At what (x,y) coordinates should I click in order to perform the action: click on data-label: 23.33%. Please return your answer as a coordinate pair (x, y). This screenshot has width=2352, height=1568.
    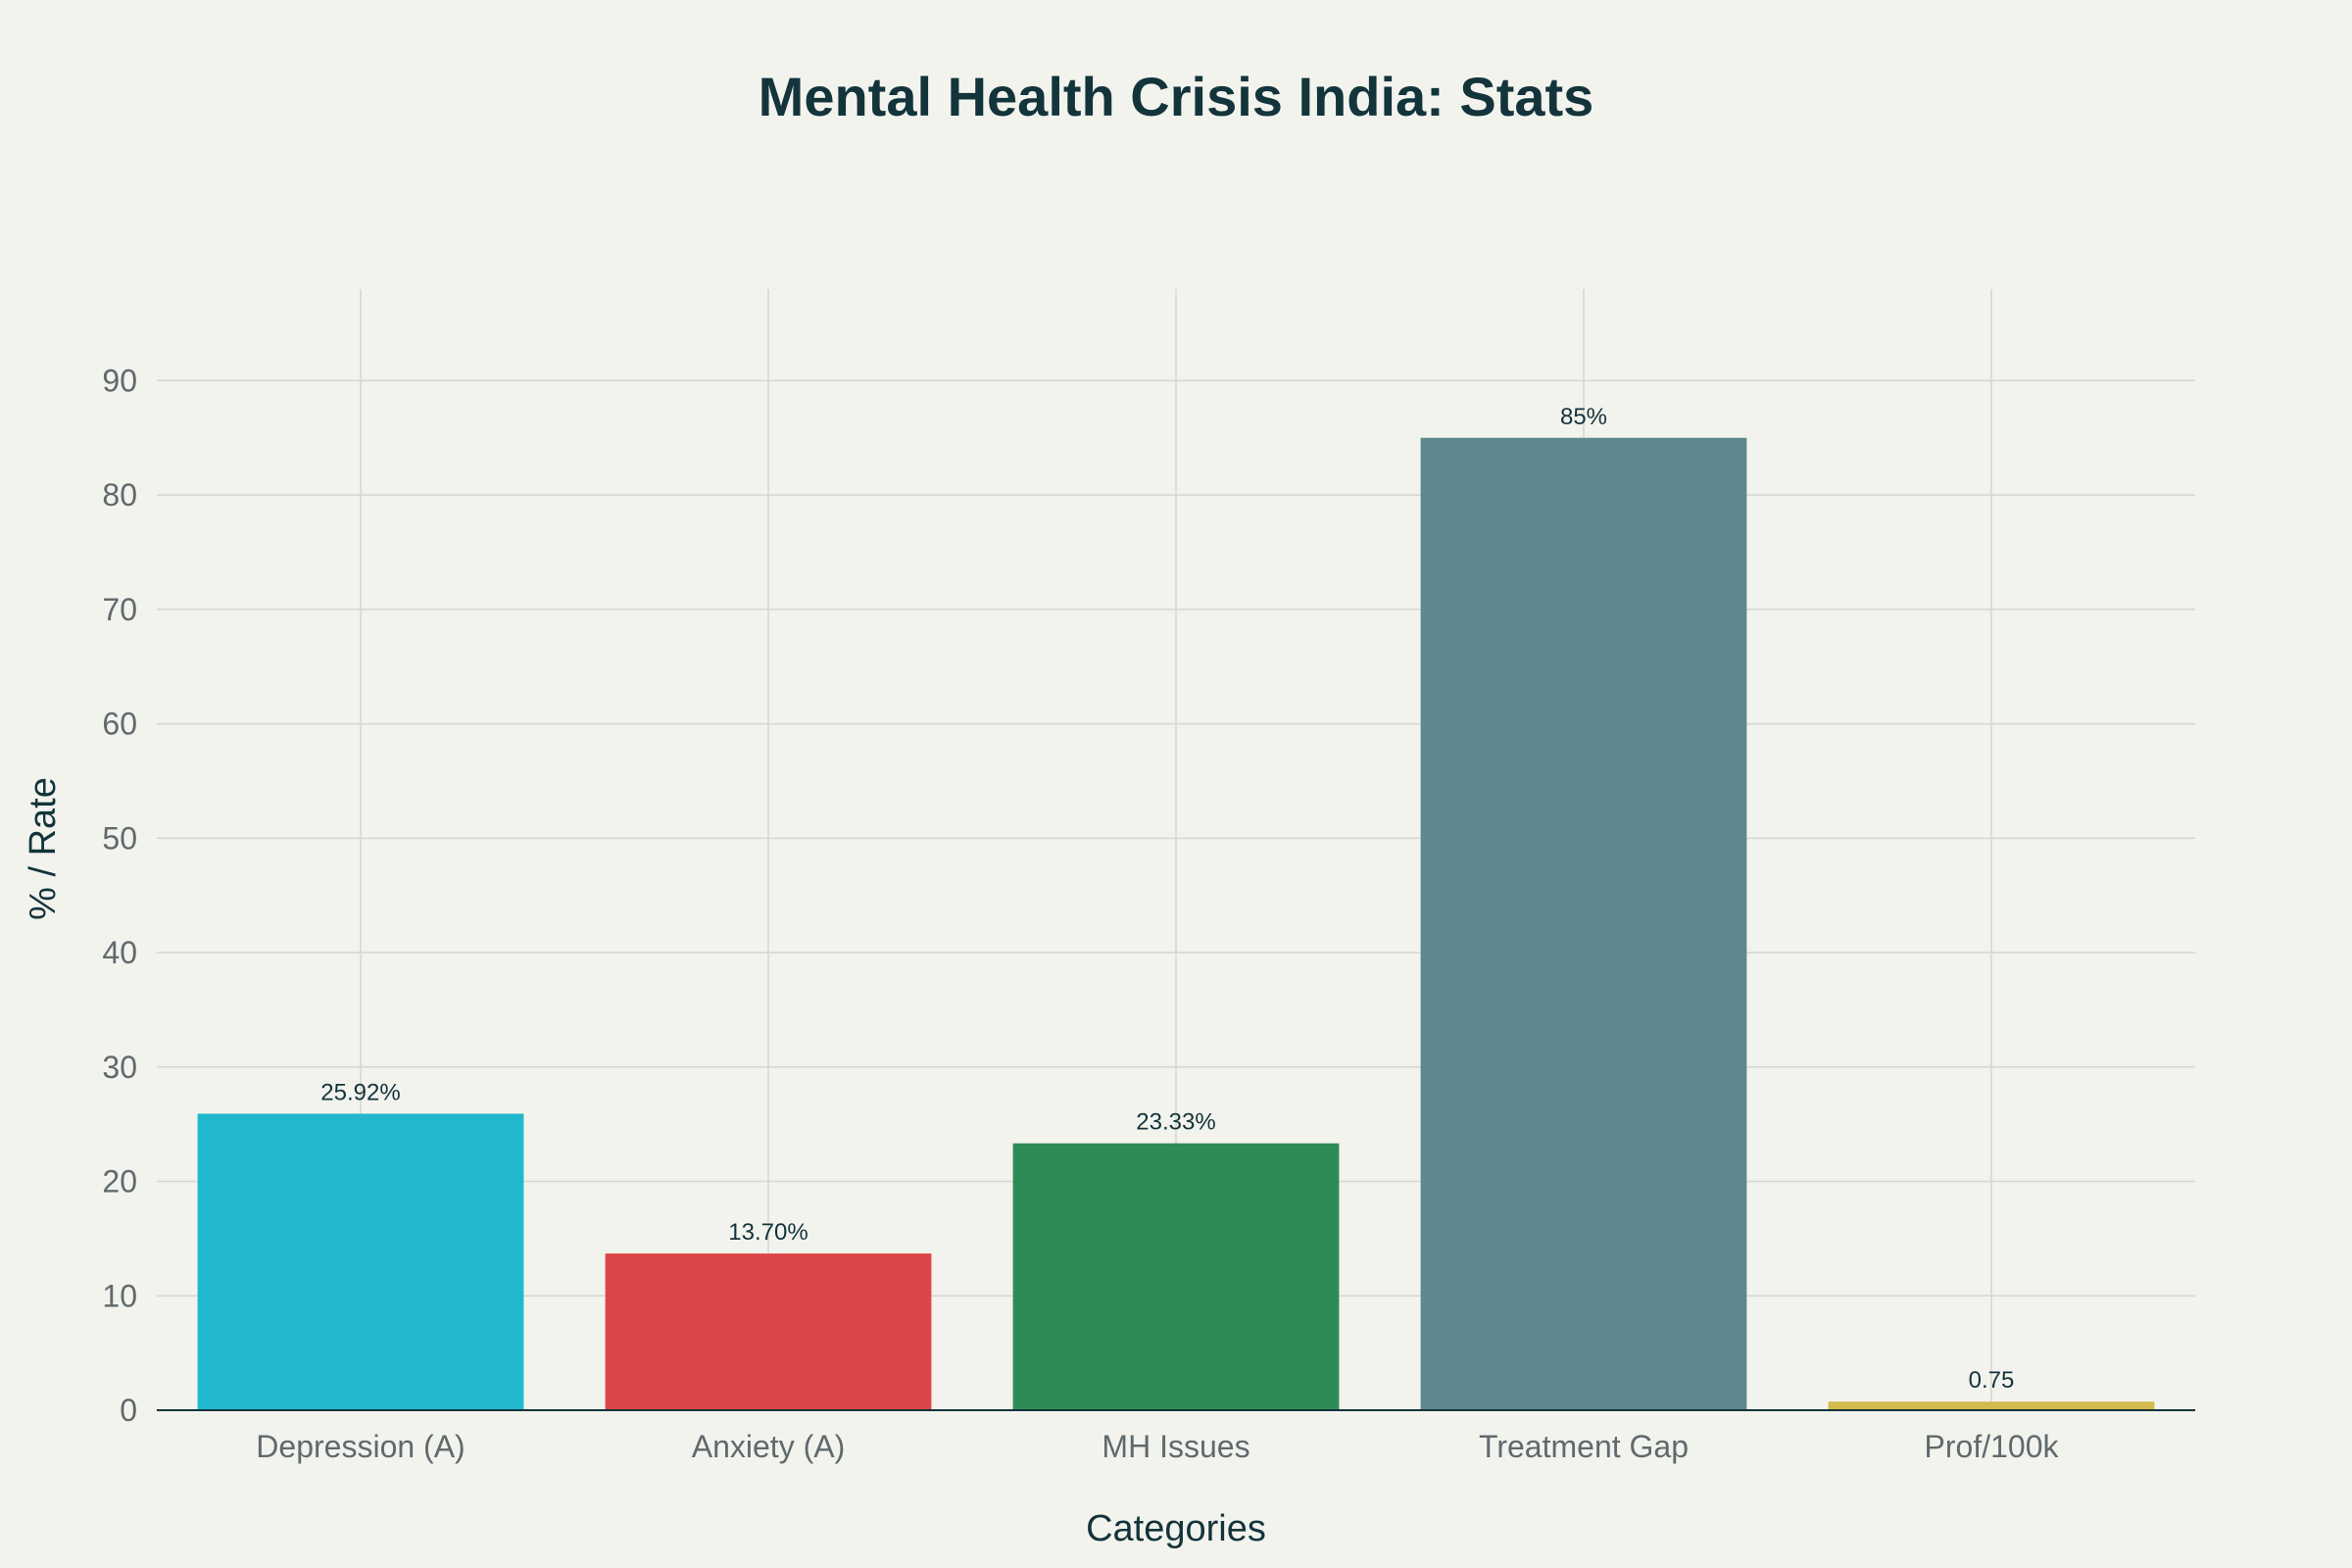
    Looking at the image, I should click on (1175, 1122).